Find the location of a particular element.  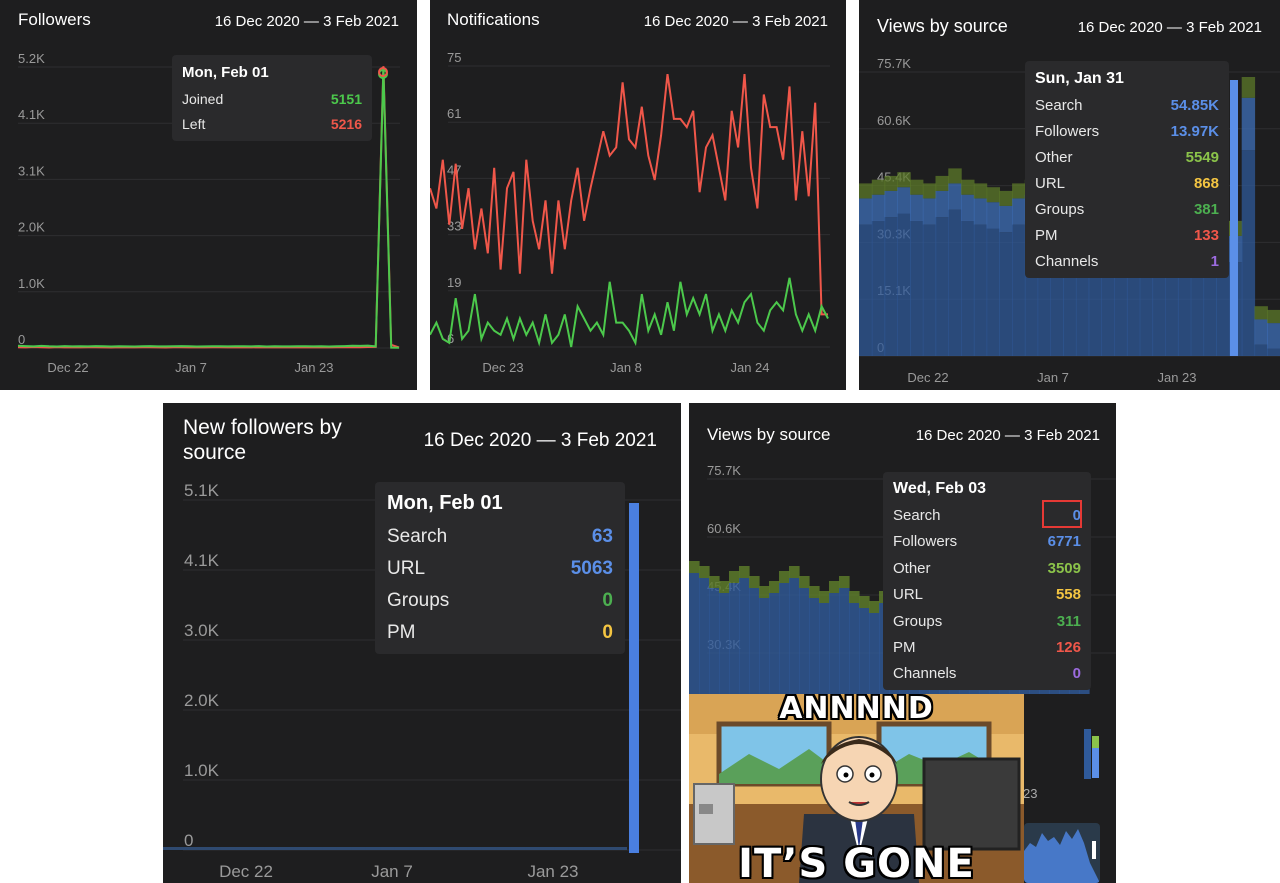

x-tick-label: Jan 8 is located at coordinates (626, 367).